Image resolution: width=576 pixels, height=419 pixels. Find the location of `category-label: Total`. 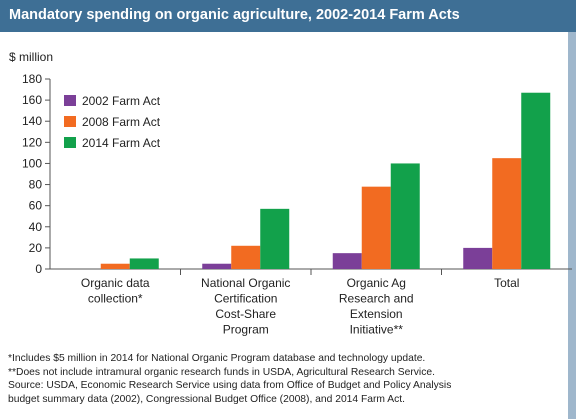

category-label: Total is located at coordinates (506, 283).